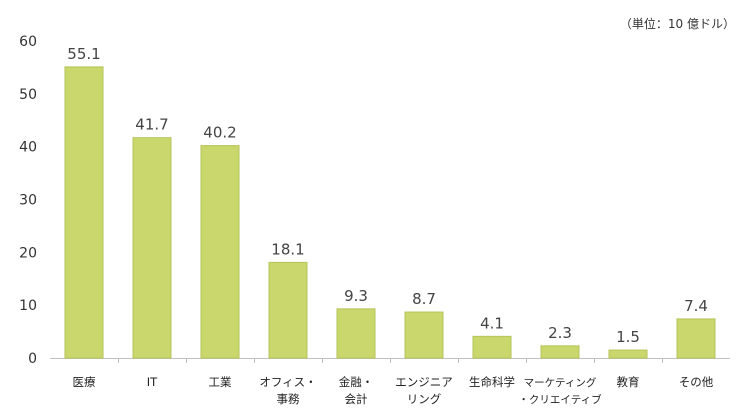  I want to click on category-label: 金融・, so click(356, 382).